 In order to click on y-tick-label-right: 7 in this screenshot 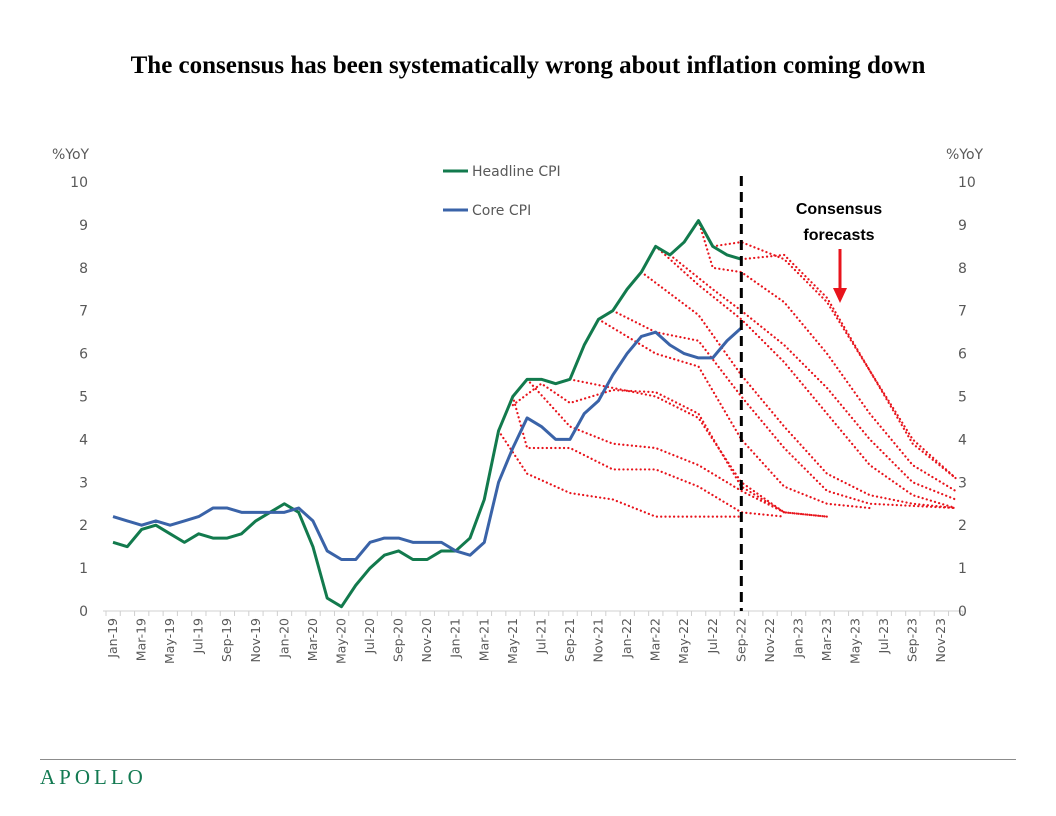, I will do `click(962, 312)`.